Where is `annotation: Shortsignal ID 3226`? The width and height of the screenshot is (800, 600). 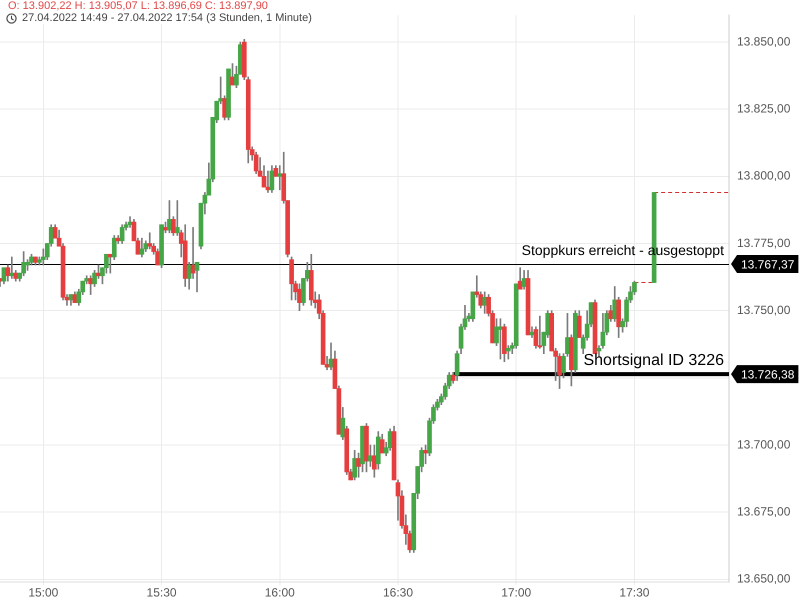
annotation: Shortsignal ID 3226 is located at coordinates (653, 361).